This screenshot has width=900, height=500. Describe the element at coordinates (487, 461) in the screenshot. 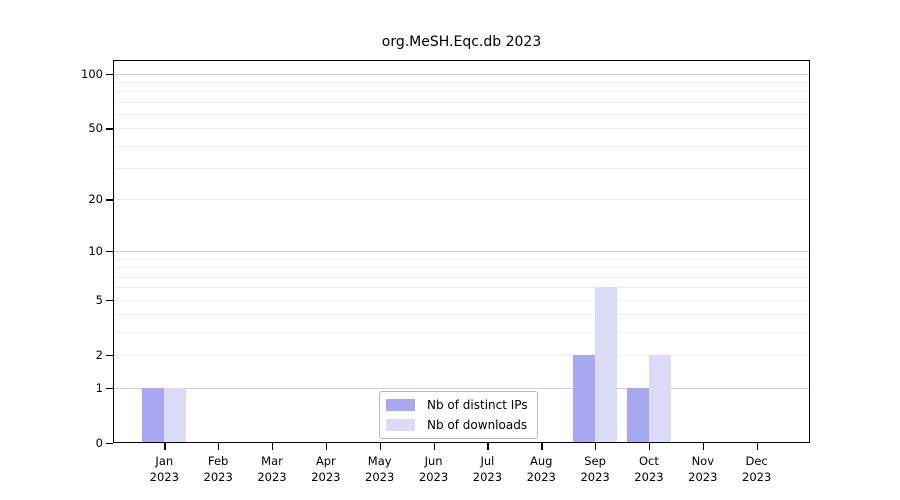

I see `x-tick-month: Jul` at that location.